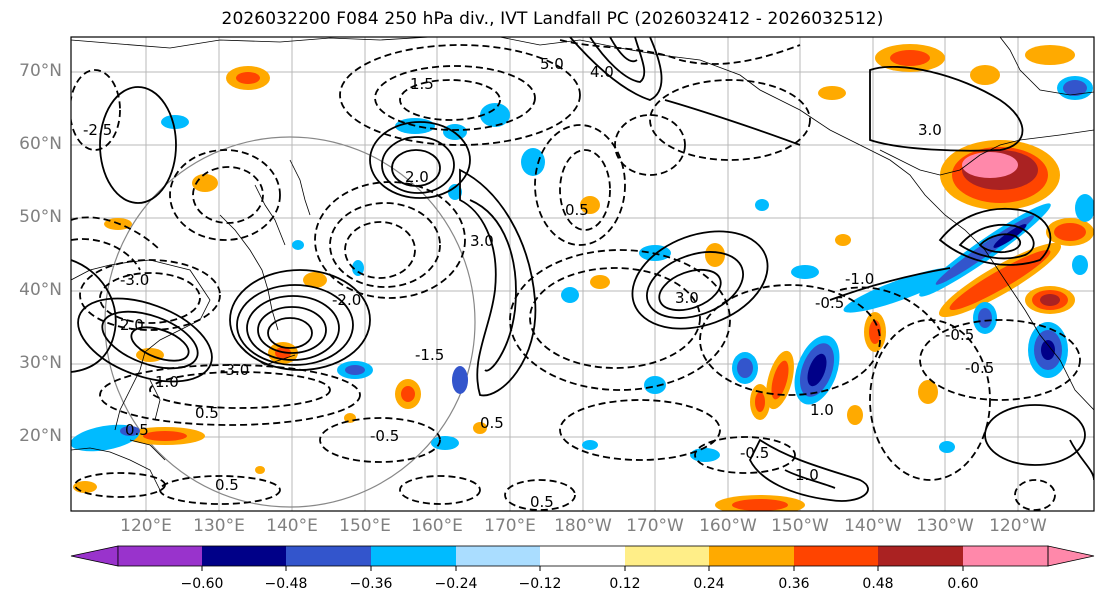 The height and width of the screenshot is (604, 1105). Describe the element at coordinates (859, 279) in the screenshot. I see `contour-label: -1.0` at that location.